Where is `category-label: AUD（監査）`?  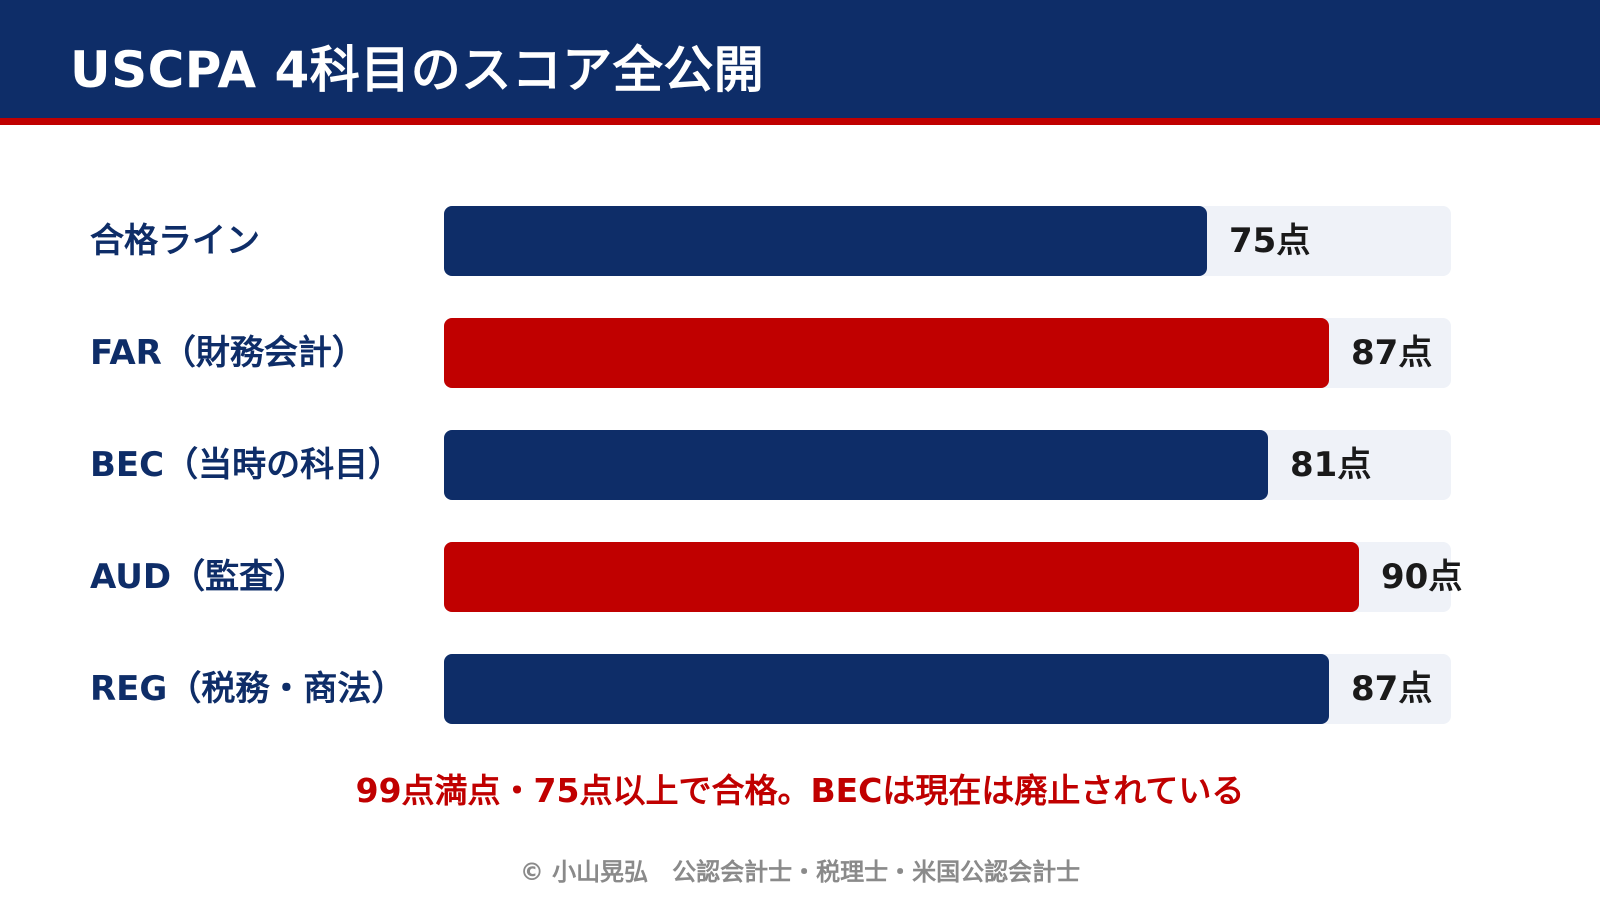 category-label: AUD（監査） is located at coordinates (199, 577).